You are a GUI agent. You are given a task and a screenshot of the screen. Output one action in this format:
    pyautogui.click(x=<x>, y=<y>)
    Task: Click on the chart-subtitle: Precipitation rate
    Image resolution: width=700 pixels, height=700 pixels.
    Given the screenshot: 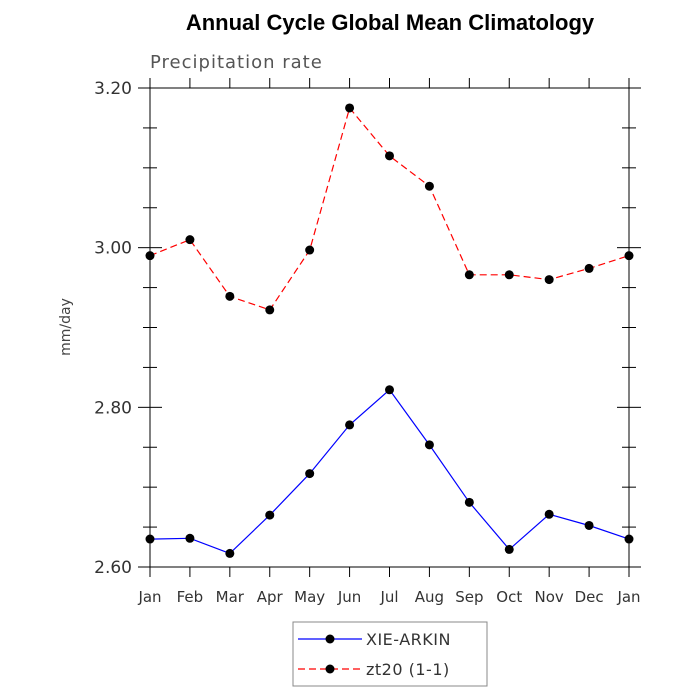 What is the action you would take?
    pyautogui.click(x=236, y=62)
    